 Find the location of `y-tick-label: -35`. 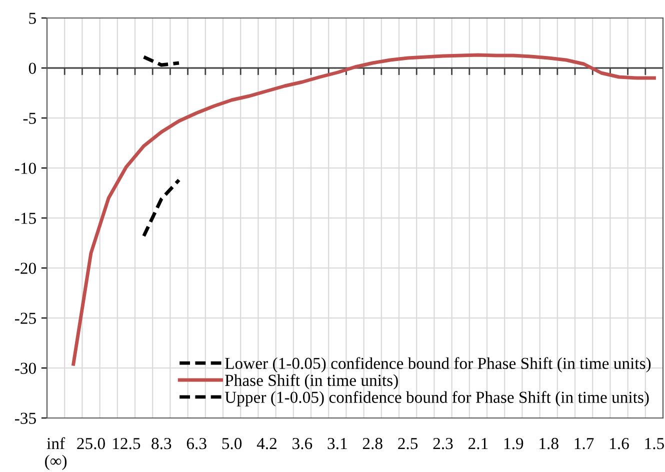

y-tick-label: -35 is located at coordinates (25, 418).